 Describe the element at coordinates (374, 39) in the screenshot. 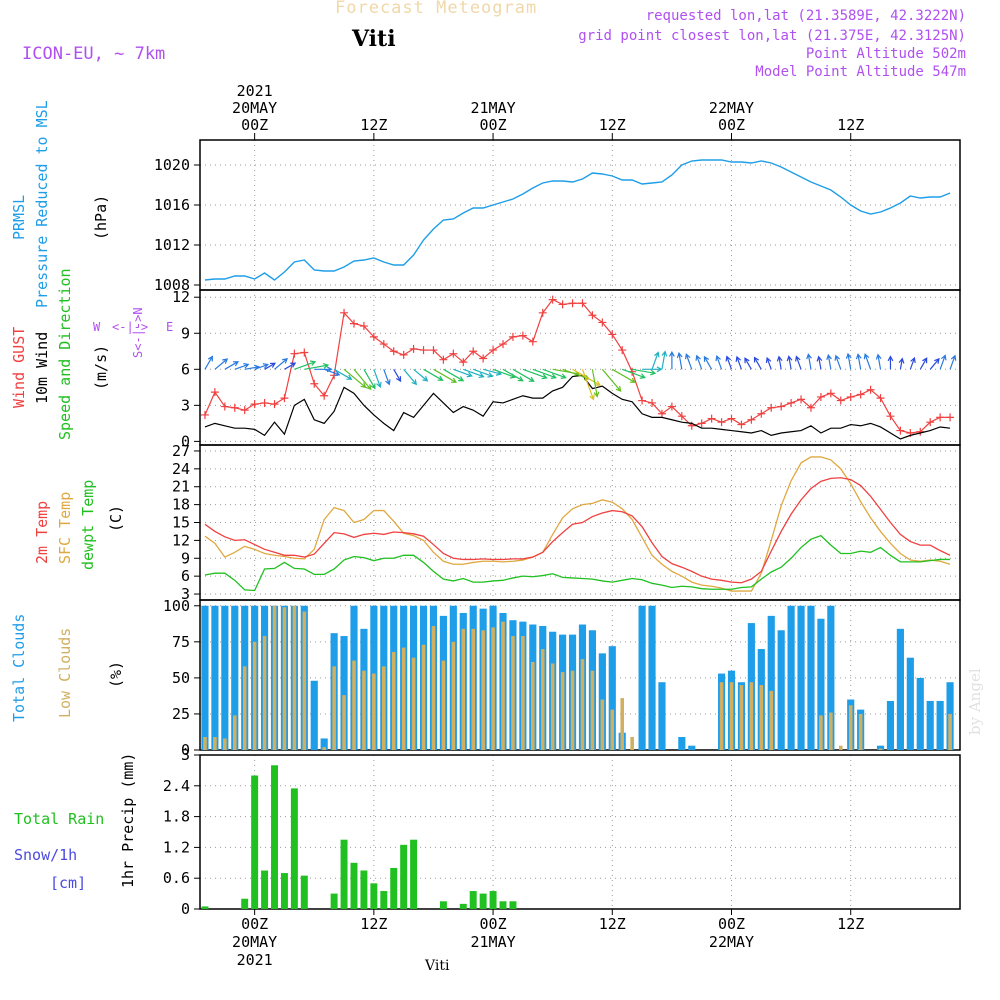

I see `station-name: Viti` at that location.